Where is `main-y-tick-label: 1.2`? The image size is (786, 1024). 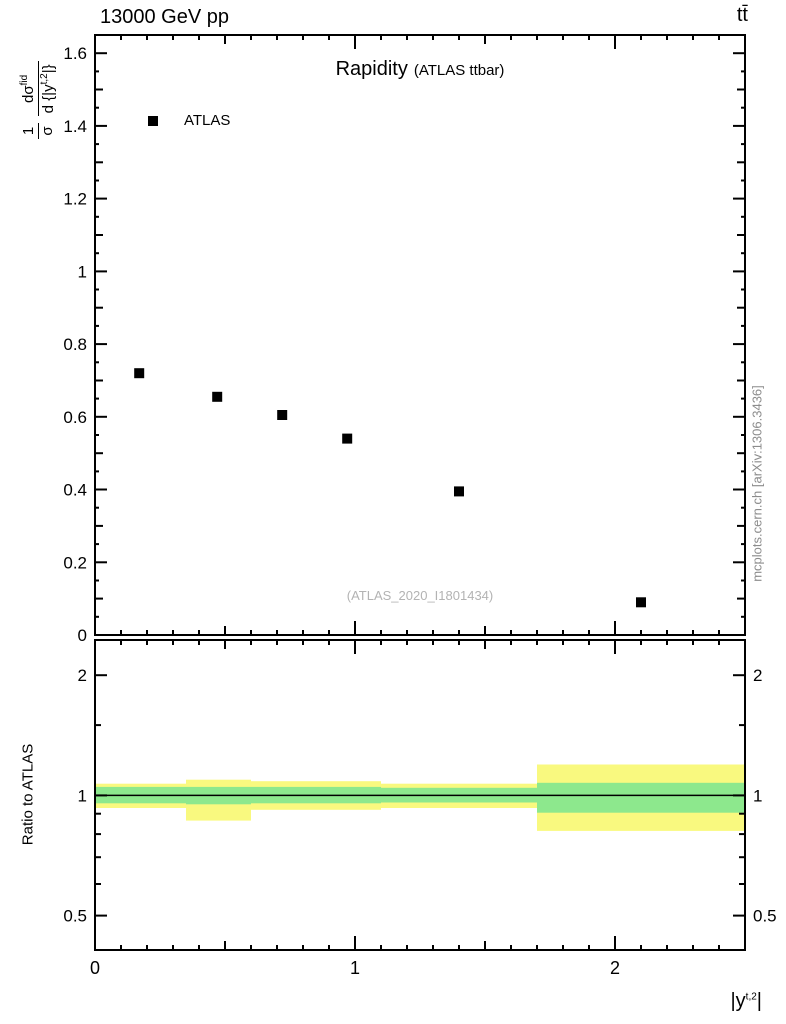
main-y-tick-label: 1.2 is located at coordinates (75, 199).